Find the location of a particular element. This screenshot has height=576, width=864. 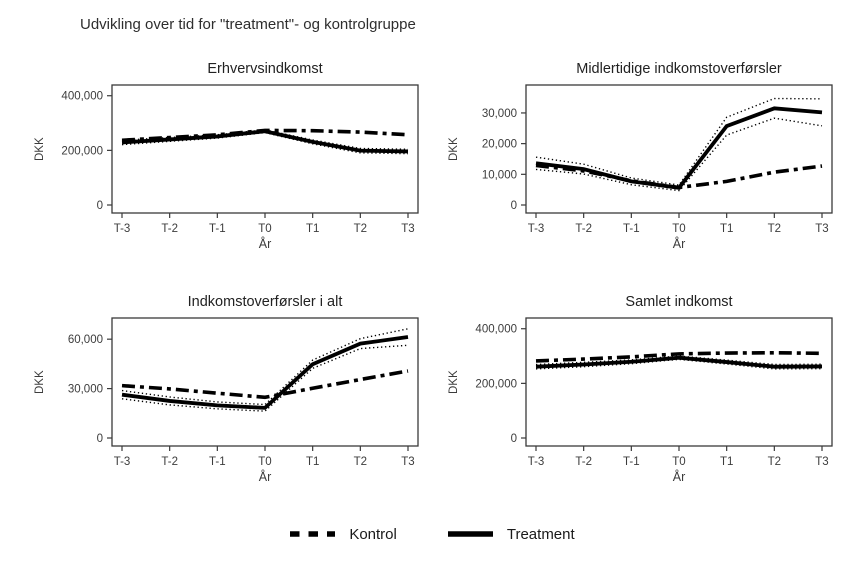

chart-title: Samlet indkomst is located at coordinates (679, 302).